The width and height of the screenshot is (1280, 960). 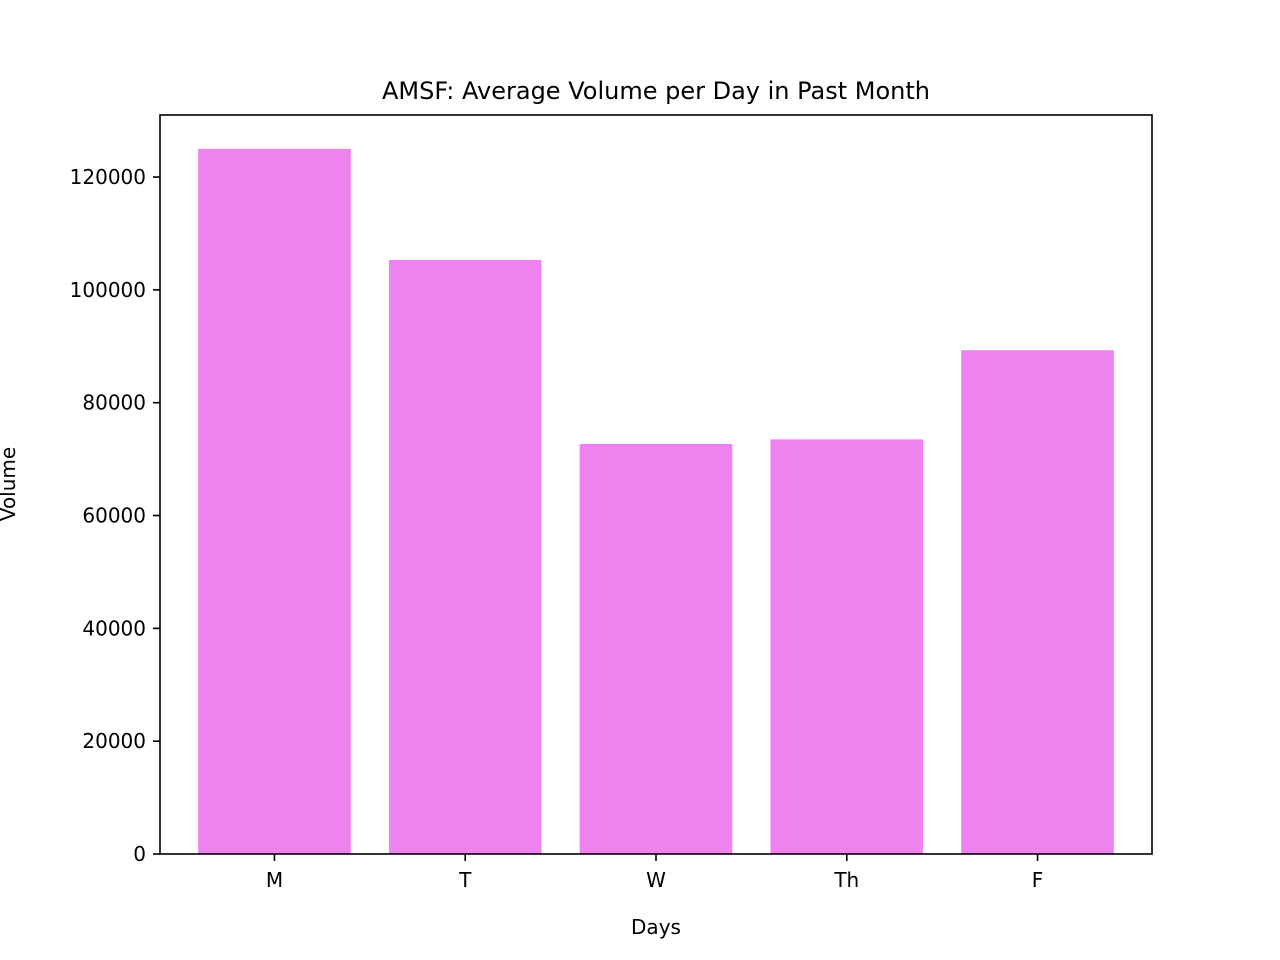 What do you see at coordinates (656, 880) in the screenshot?
I see `x-tick-label-w: W` at bounding box center [656, 880].